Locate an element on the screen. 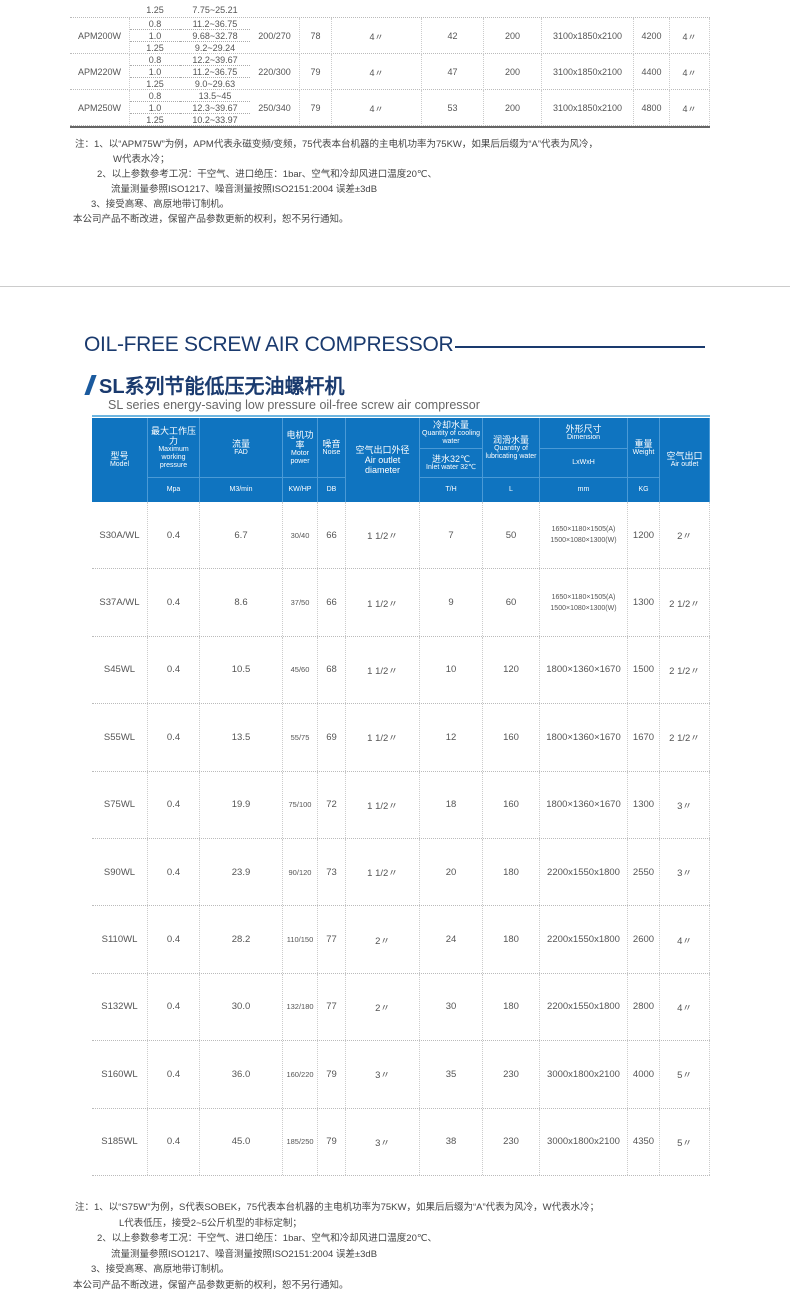  pressure-label: Maximum working pressure is located at coordinates (173, 457).